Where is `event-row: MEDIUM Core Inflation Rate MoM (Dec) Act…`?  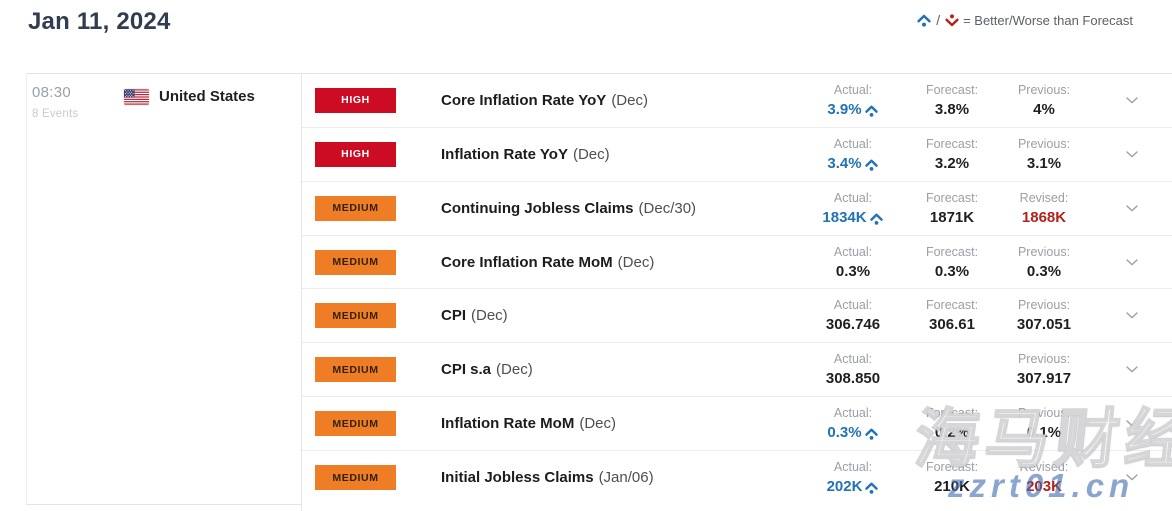
event-row: MEDIUM Core Inflation Rate MoM (Dec) Act… is located at coordinates (737, 262).